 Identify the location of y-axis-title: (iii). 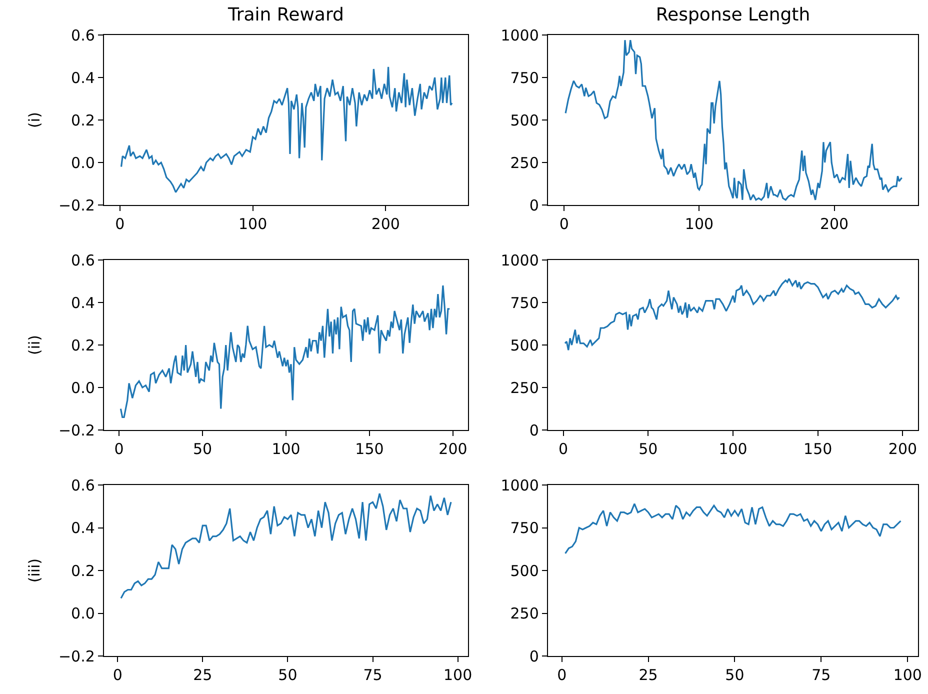
(35, 570).